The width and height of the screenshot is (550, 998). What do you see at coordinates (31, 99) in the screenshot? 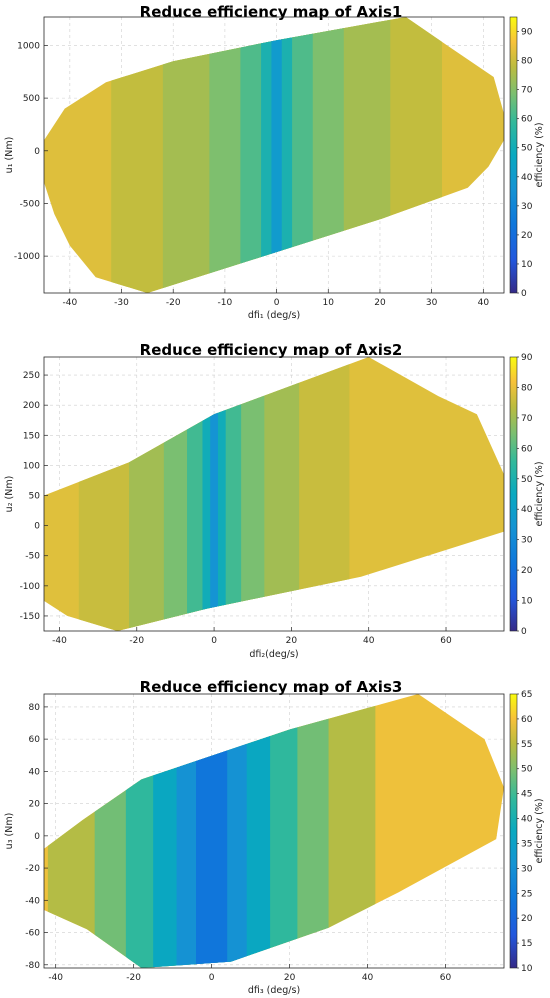
I see `y-tick-label: 500` at bounding box center [31, 99].